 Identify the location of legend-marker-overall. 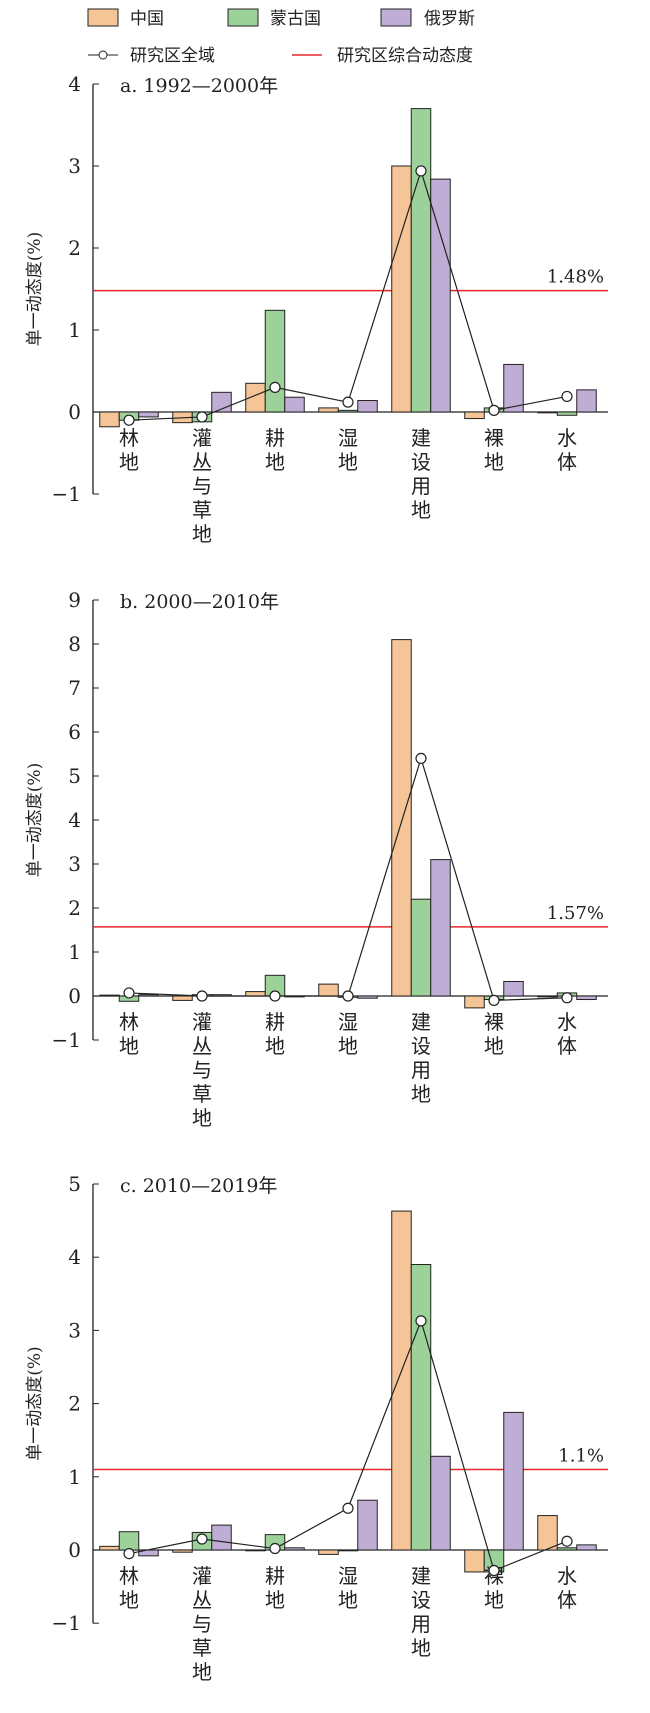
(103, 55).